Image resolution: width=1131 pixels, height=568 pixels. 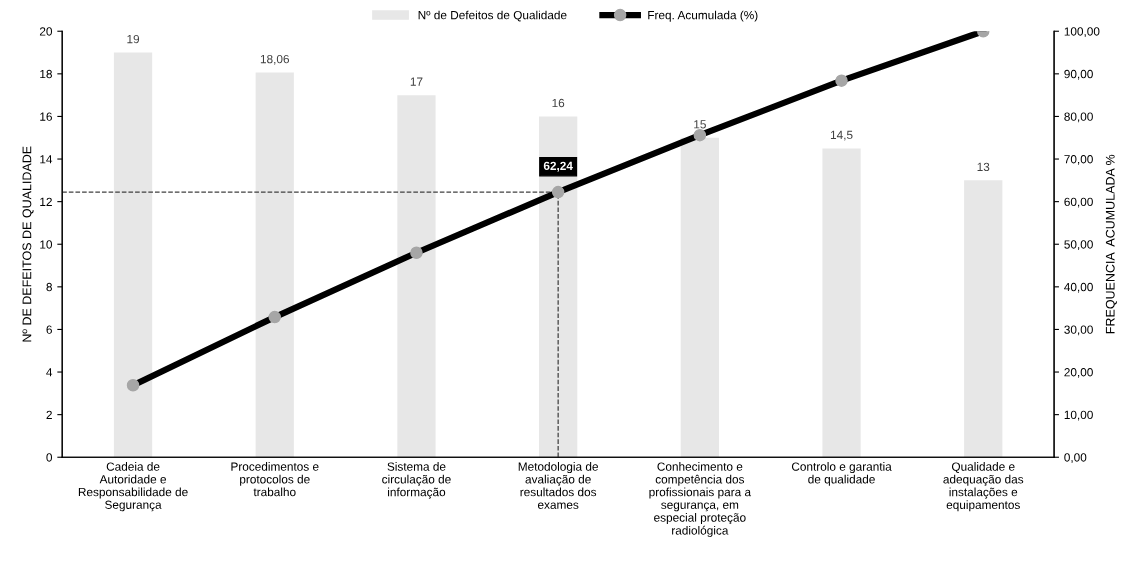 I want to click on y2-tick-label: 0,00, so click(x=1075, y=458).